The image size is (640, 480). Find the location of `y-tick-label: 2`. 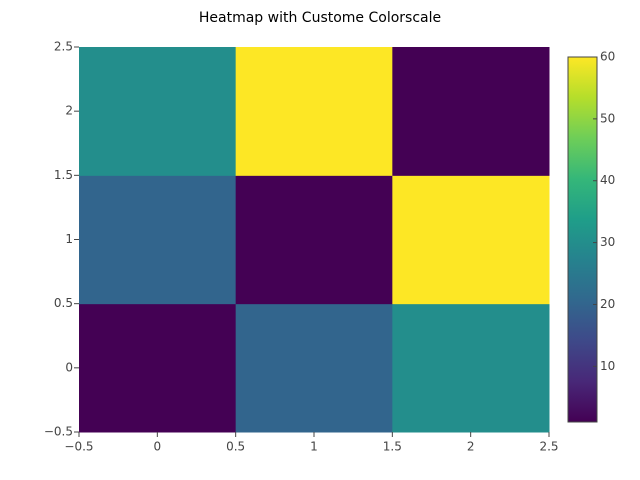

y-tick-label: 2 is located at coordinates (69, 111).